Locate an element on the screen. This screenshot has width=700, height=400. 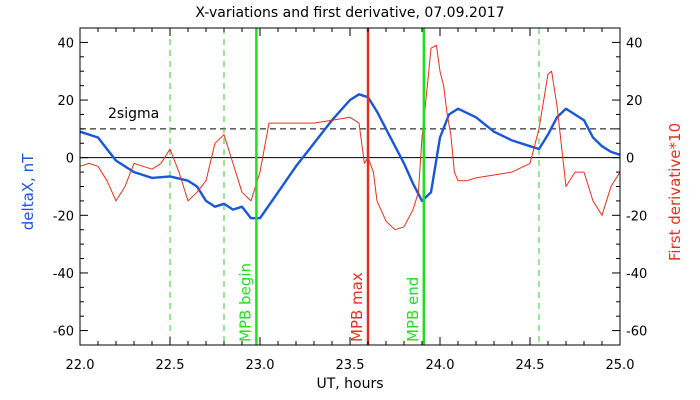
x-tick-label: 23.5 is located at coordinates (350, 365).